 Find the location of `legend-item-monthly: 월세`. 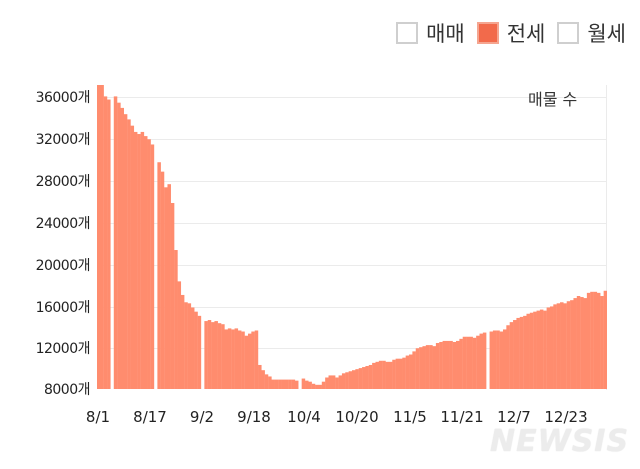

legend-item-monthly: 월세 is located at coordinates (591, 33).